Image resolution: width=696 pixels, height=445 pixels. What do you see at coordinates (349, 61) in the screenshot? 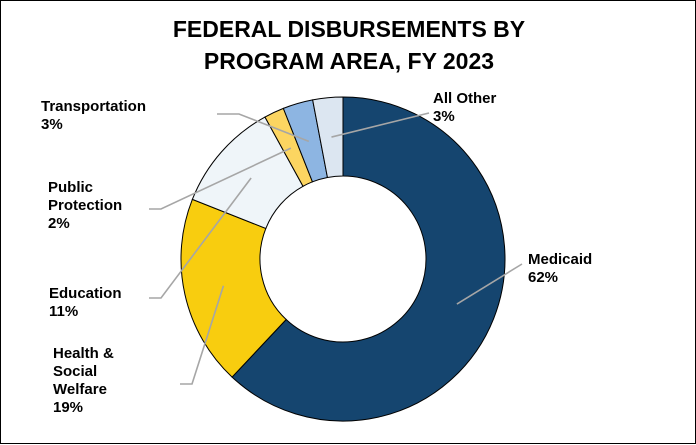
I see `chart-title-line-2: PROGRAM AREA, FY 2023` at bounding box center [349, 61].